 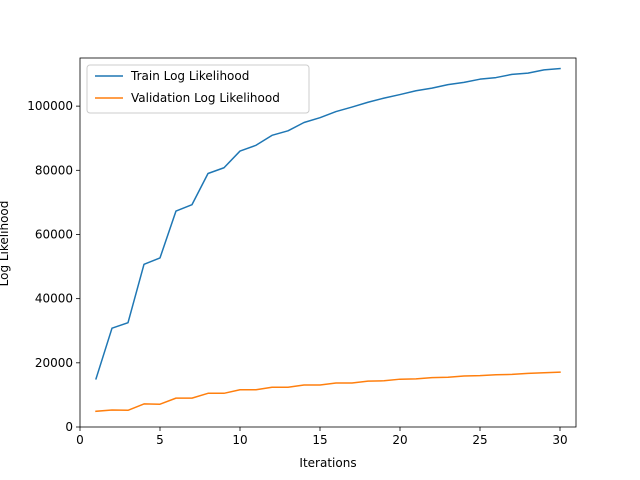 I want to click on y-tick-label: 20000, so click(x=54, y=363).